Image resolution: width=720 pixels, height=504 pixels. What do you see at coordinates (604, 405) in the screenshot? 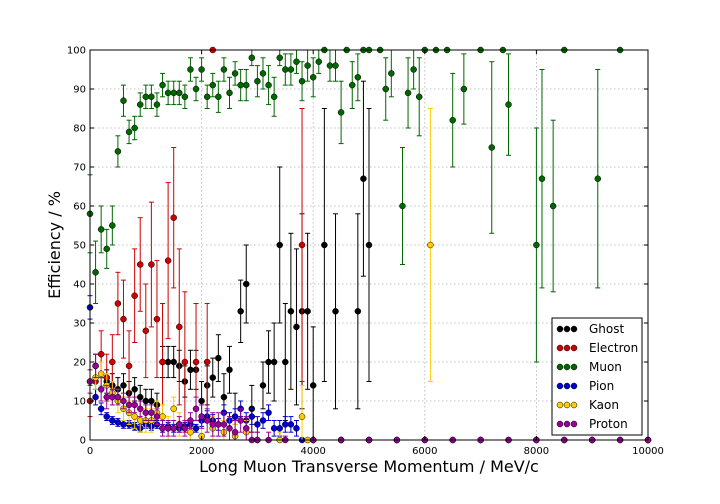
I see `legend-label: Kaon` at bounding box center [604, 405].